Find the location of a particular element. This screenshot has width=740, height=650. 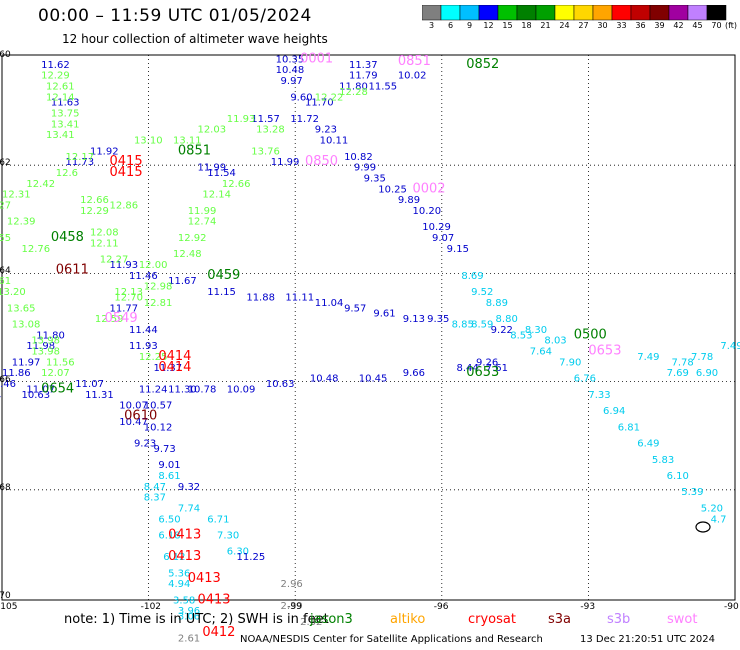

wave-height-value: 3.96 is located at coordinates (189, 611).